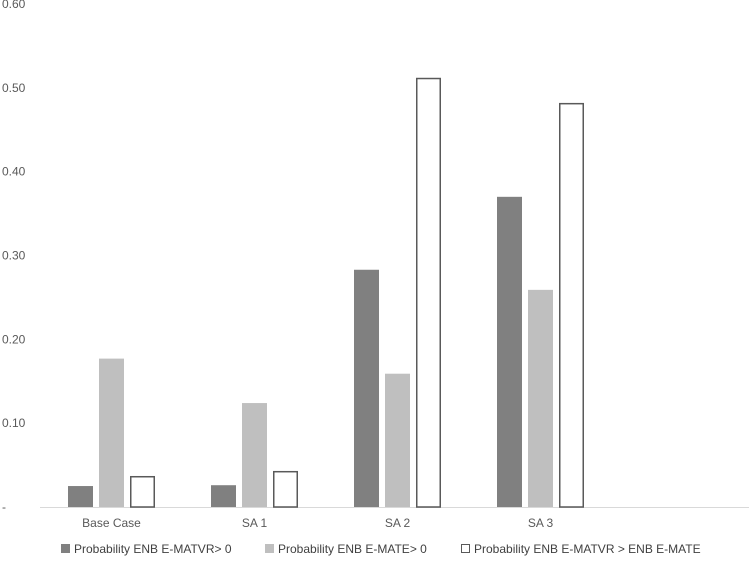 Image resolution: width=749 pixels, height=561 pixels. What do you see at coordinates (541, 523) in the screenshot?
I see `x-tick-label: SA 3` at bounding box center [541, 523].